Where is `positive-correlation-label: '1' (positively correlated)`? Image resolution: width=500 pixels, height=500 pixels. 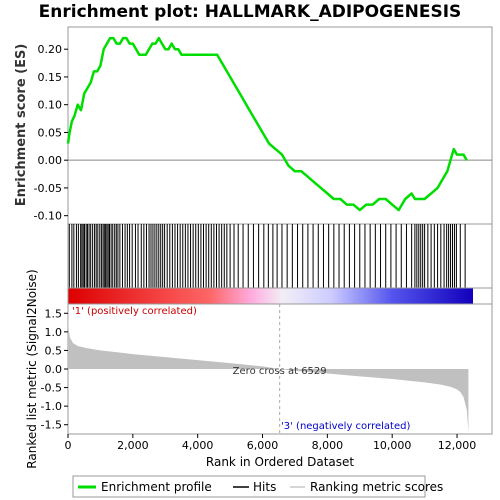 positive-correlation-label: '1' (positively correlated) is located at coordinates (134, 311).